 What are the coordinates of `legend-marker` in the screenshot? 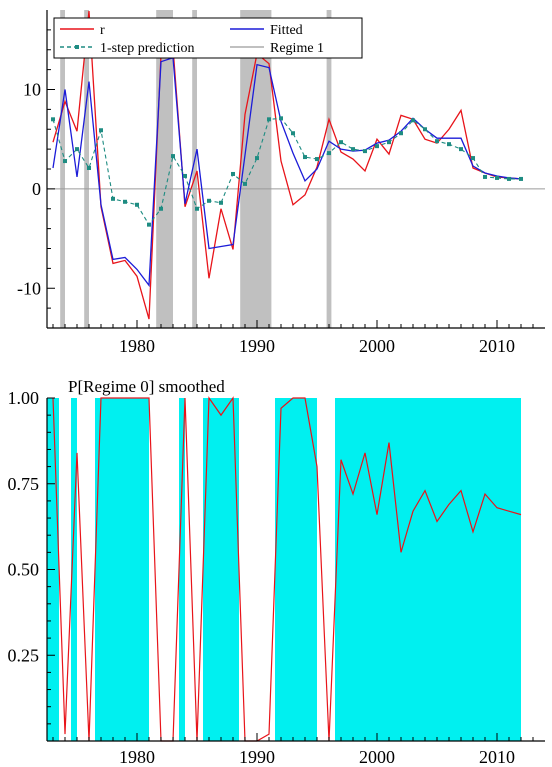 It's located at (77, 47).